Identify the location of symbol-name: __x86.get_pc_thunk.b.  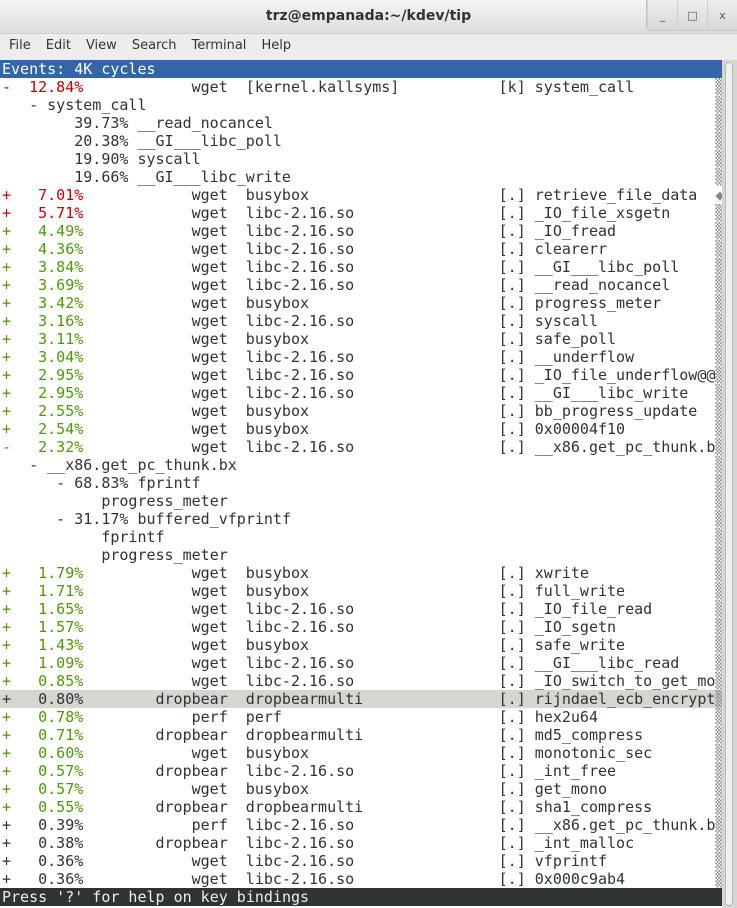
(625, 447).